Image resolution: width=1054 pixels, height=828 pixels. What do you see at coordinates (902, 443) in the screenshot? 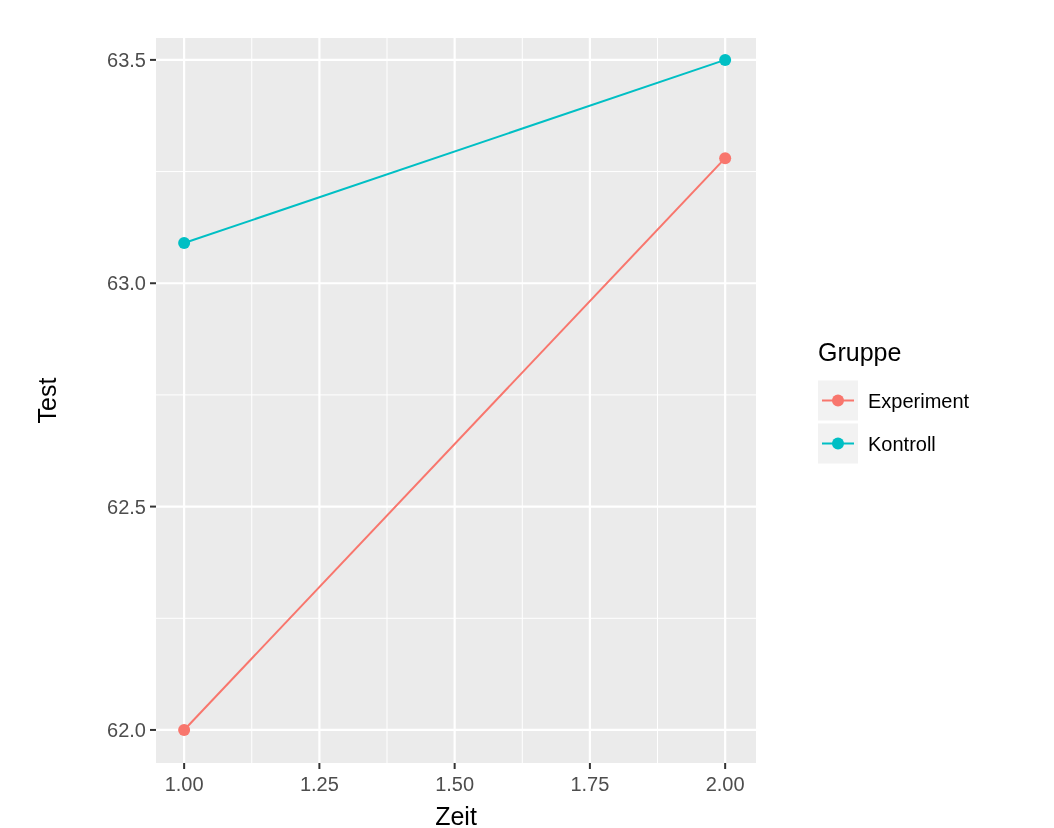
I see `legend-label: Kontroll` at bounding box center [902, 443].